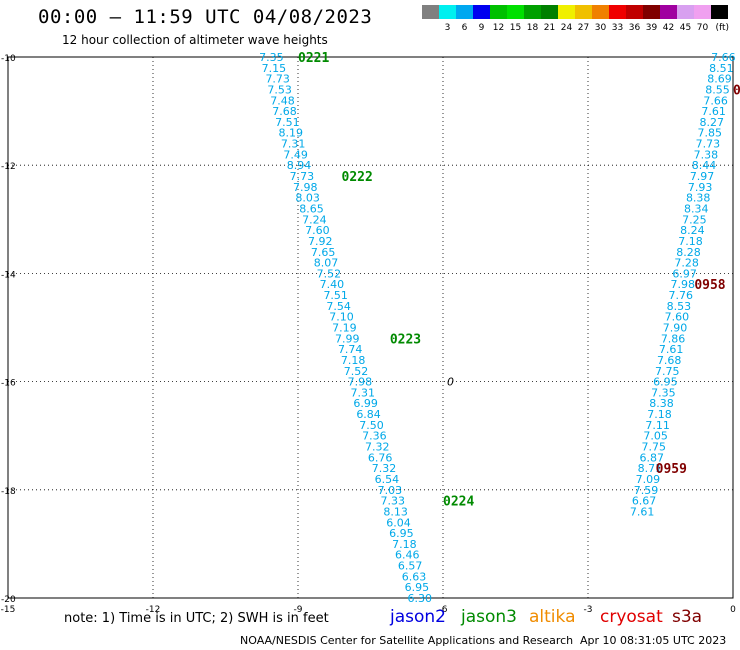 The height and width of the screenshot is (650, 740). Describe the element at coordinates (307, 198) in the screenshot. I see `wave-height-label: 8.03` at that location.